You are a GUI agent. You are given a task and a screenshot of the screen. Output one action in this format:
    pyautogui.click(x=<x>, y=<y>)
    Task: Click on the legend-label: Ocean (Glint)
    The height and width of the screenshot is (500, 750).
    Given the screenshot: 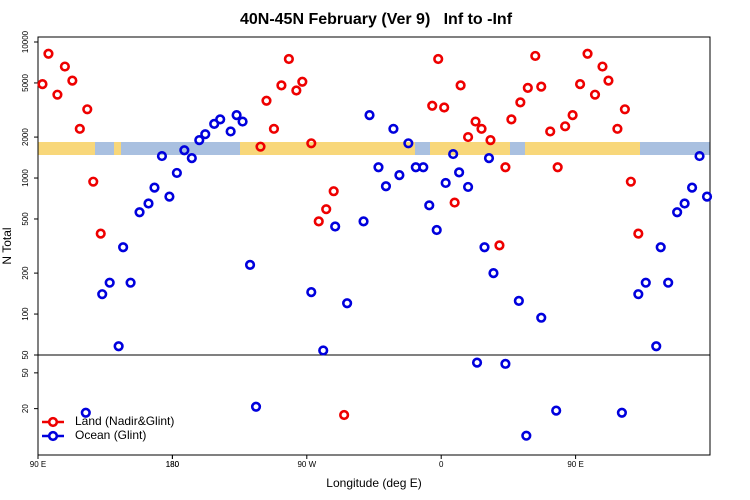 What is the action you would take?
    pyautogui.click(x=110, y=435)
    